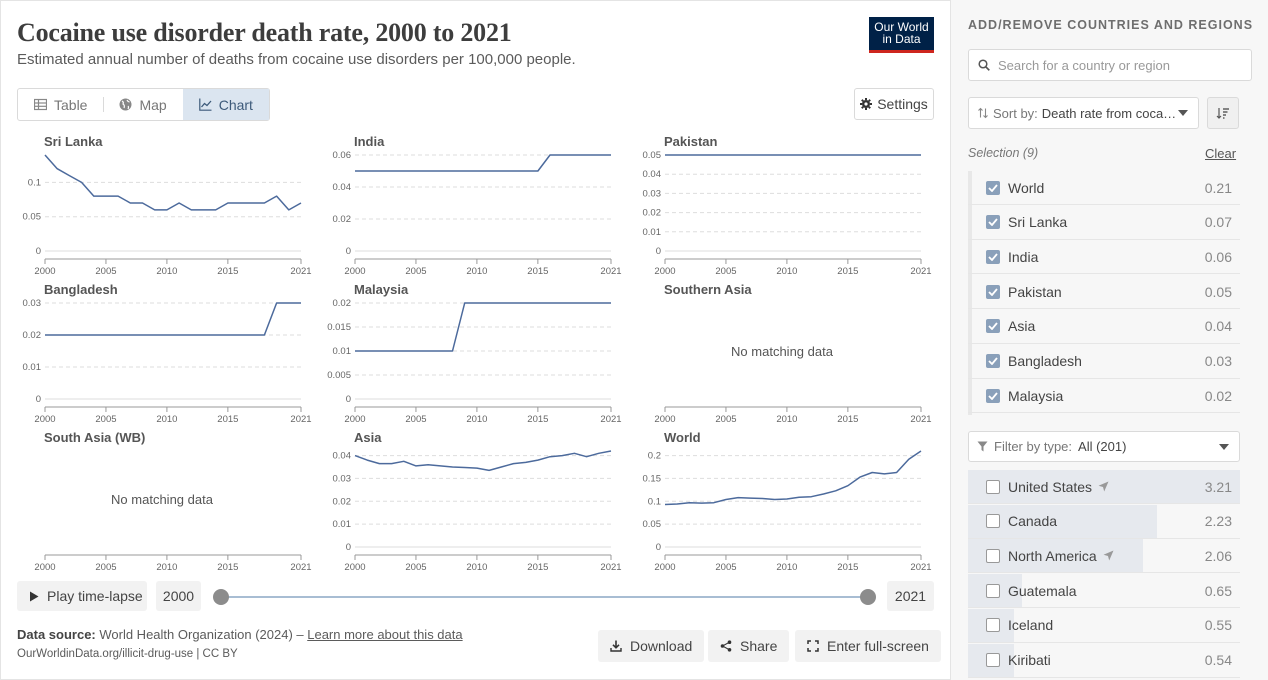 Image resolution: width=1268 pixels, height=680 pixels. I want to click on panel-title: Bangladesh, so click(81, 289).